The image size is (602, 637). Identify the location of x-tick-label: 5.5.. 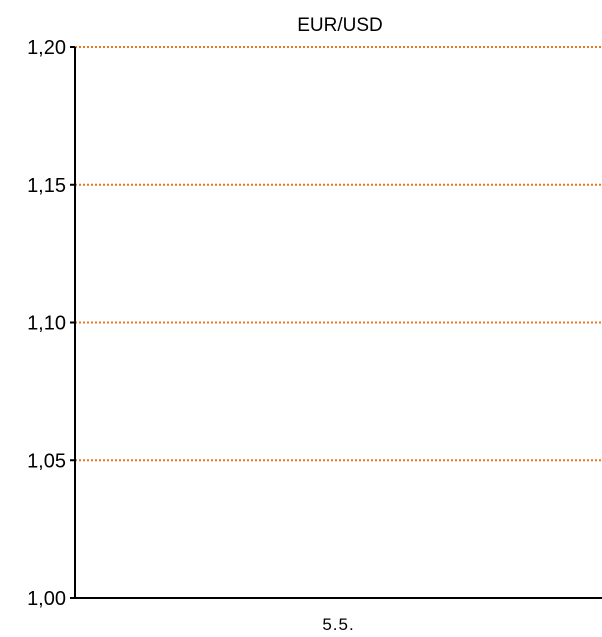
(338, 624).